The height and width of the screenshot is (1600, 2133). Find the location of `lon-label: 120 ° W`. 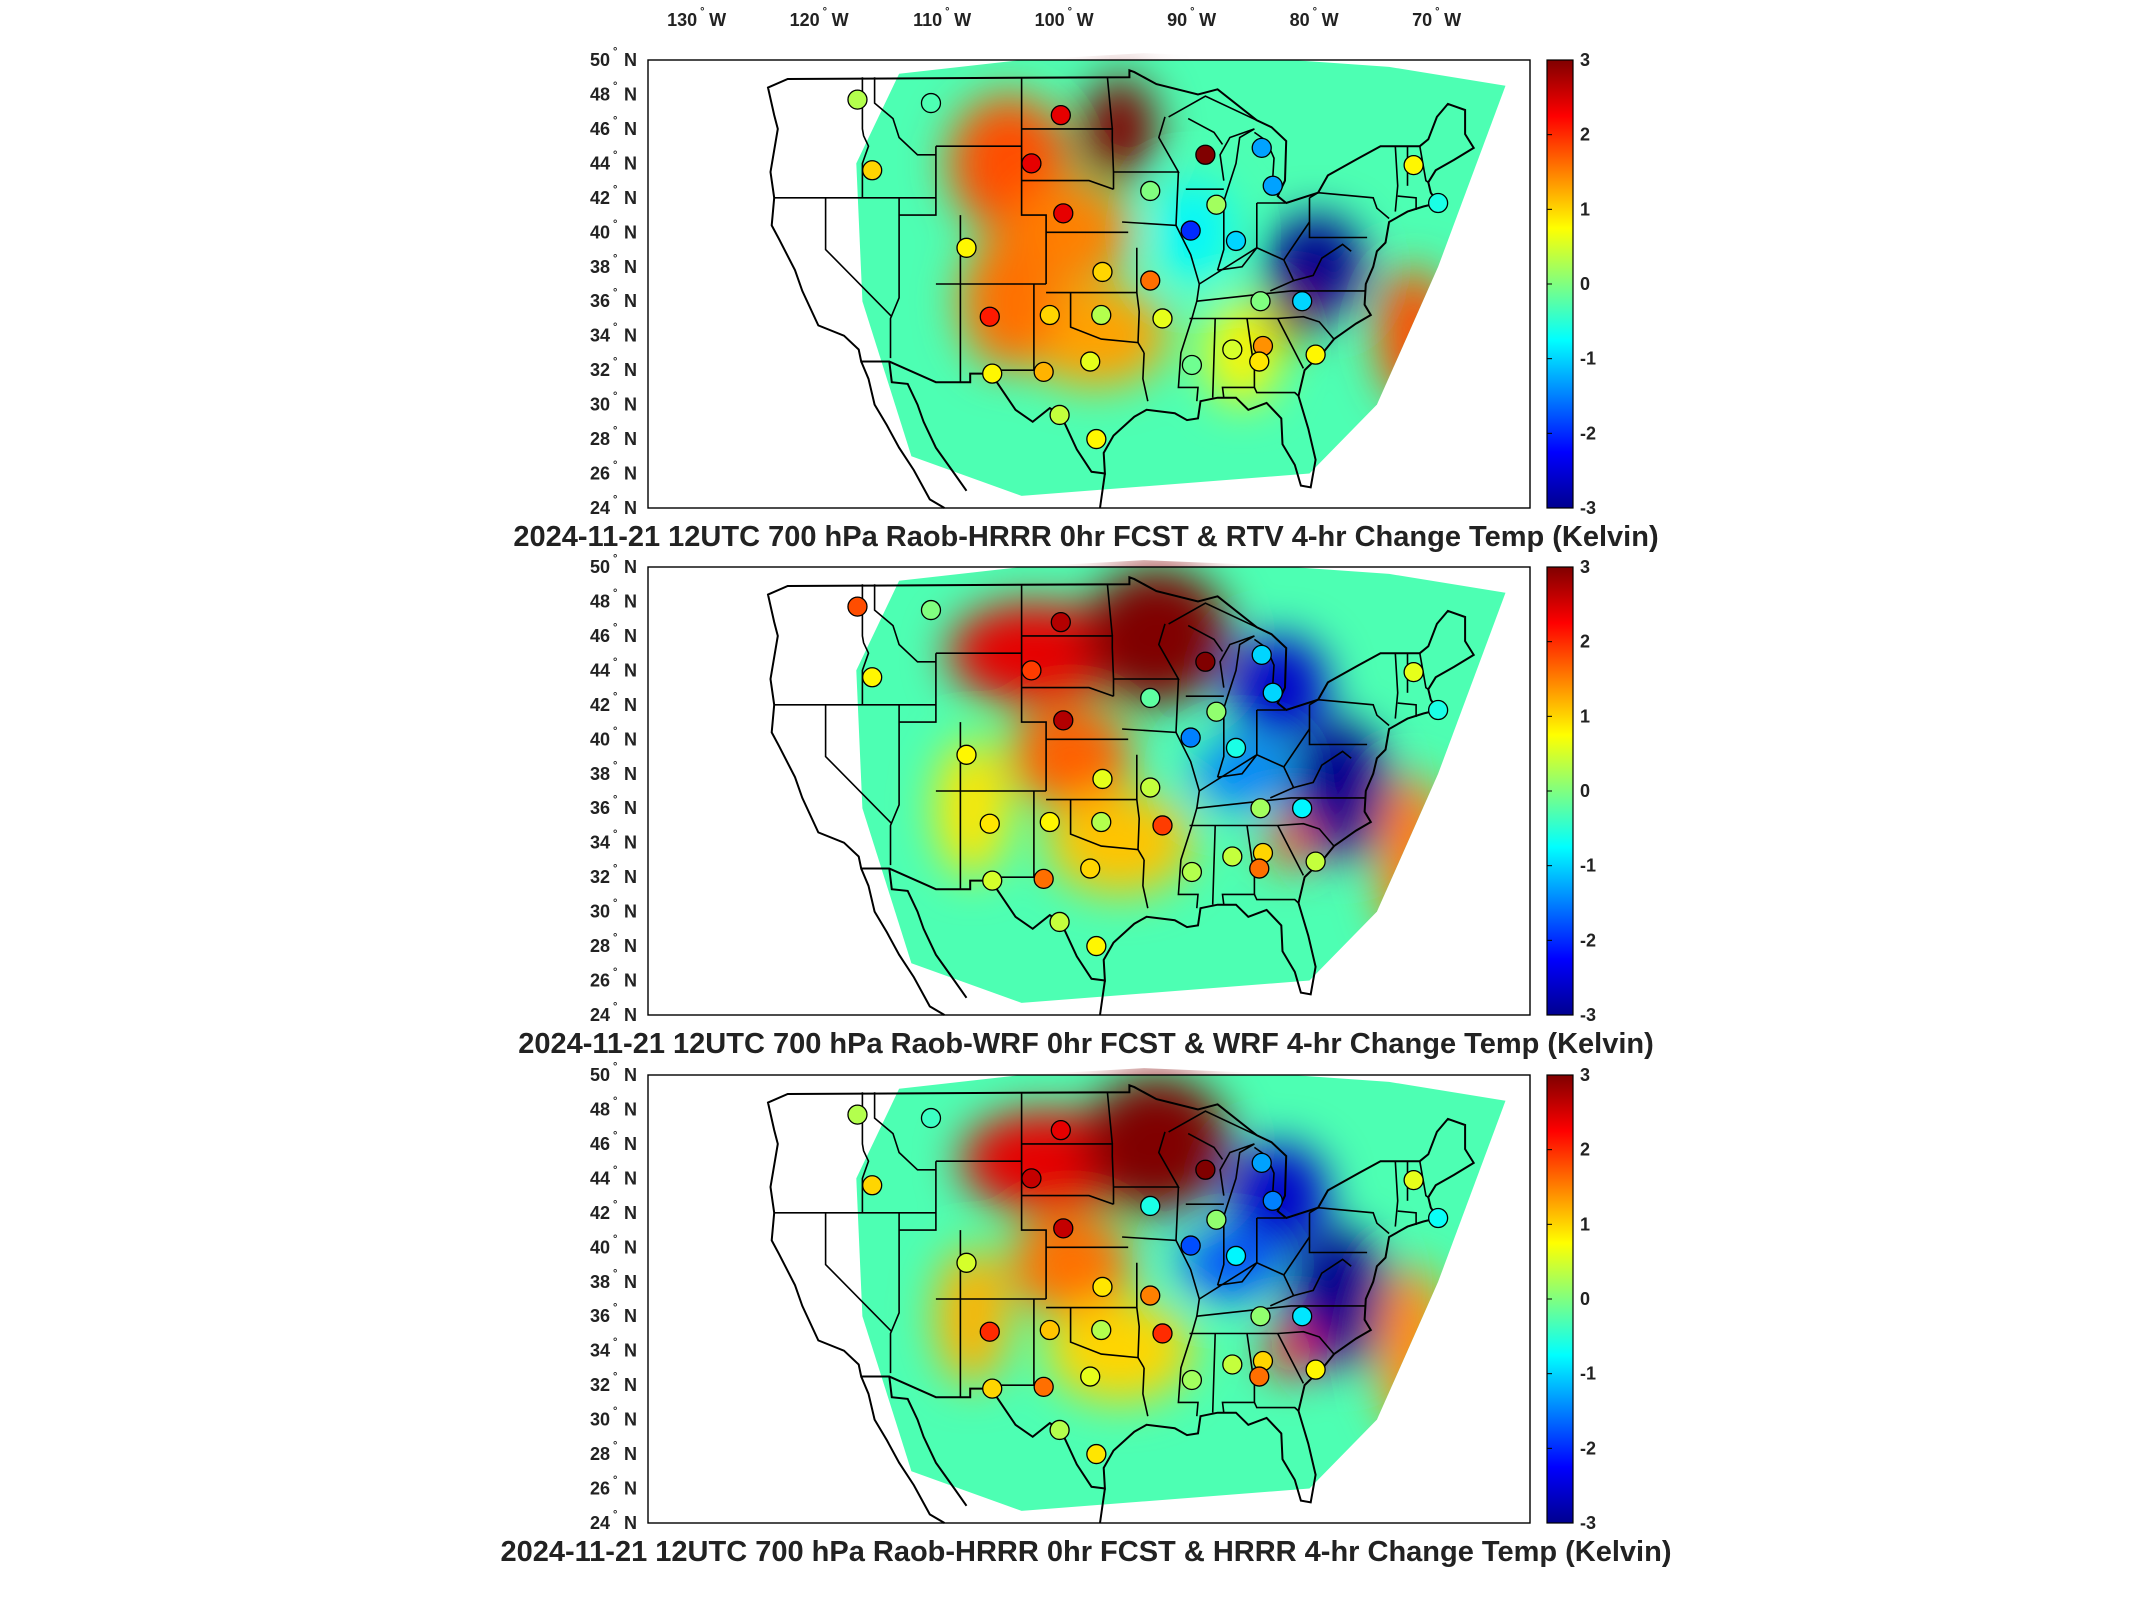

lon-label: 120 ° W is located at coordinates (819, 18).